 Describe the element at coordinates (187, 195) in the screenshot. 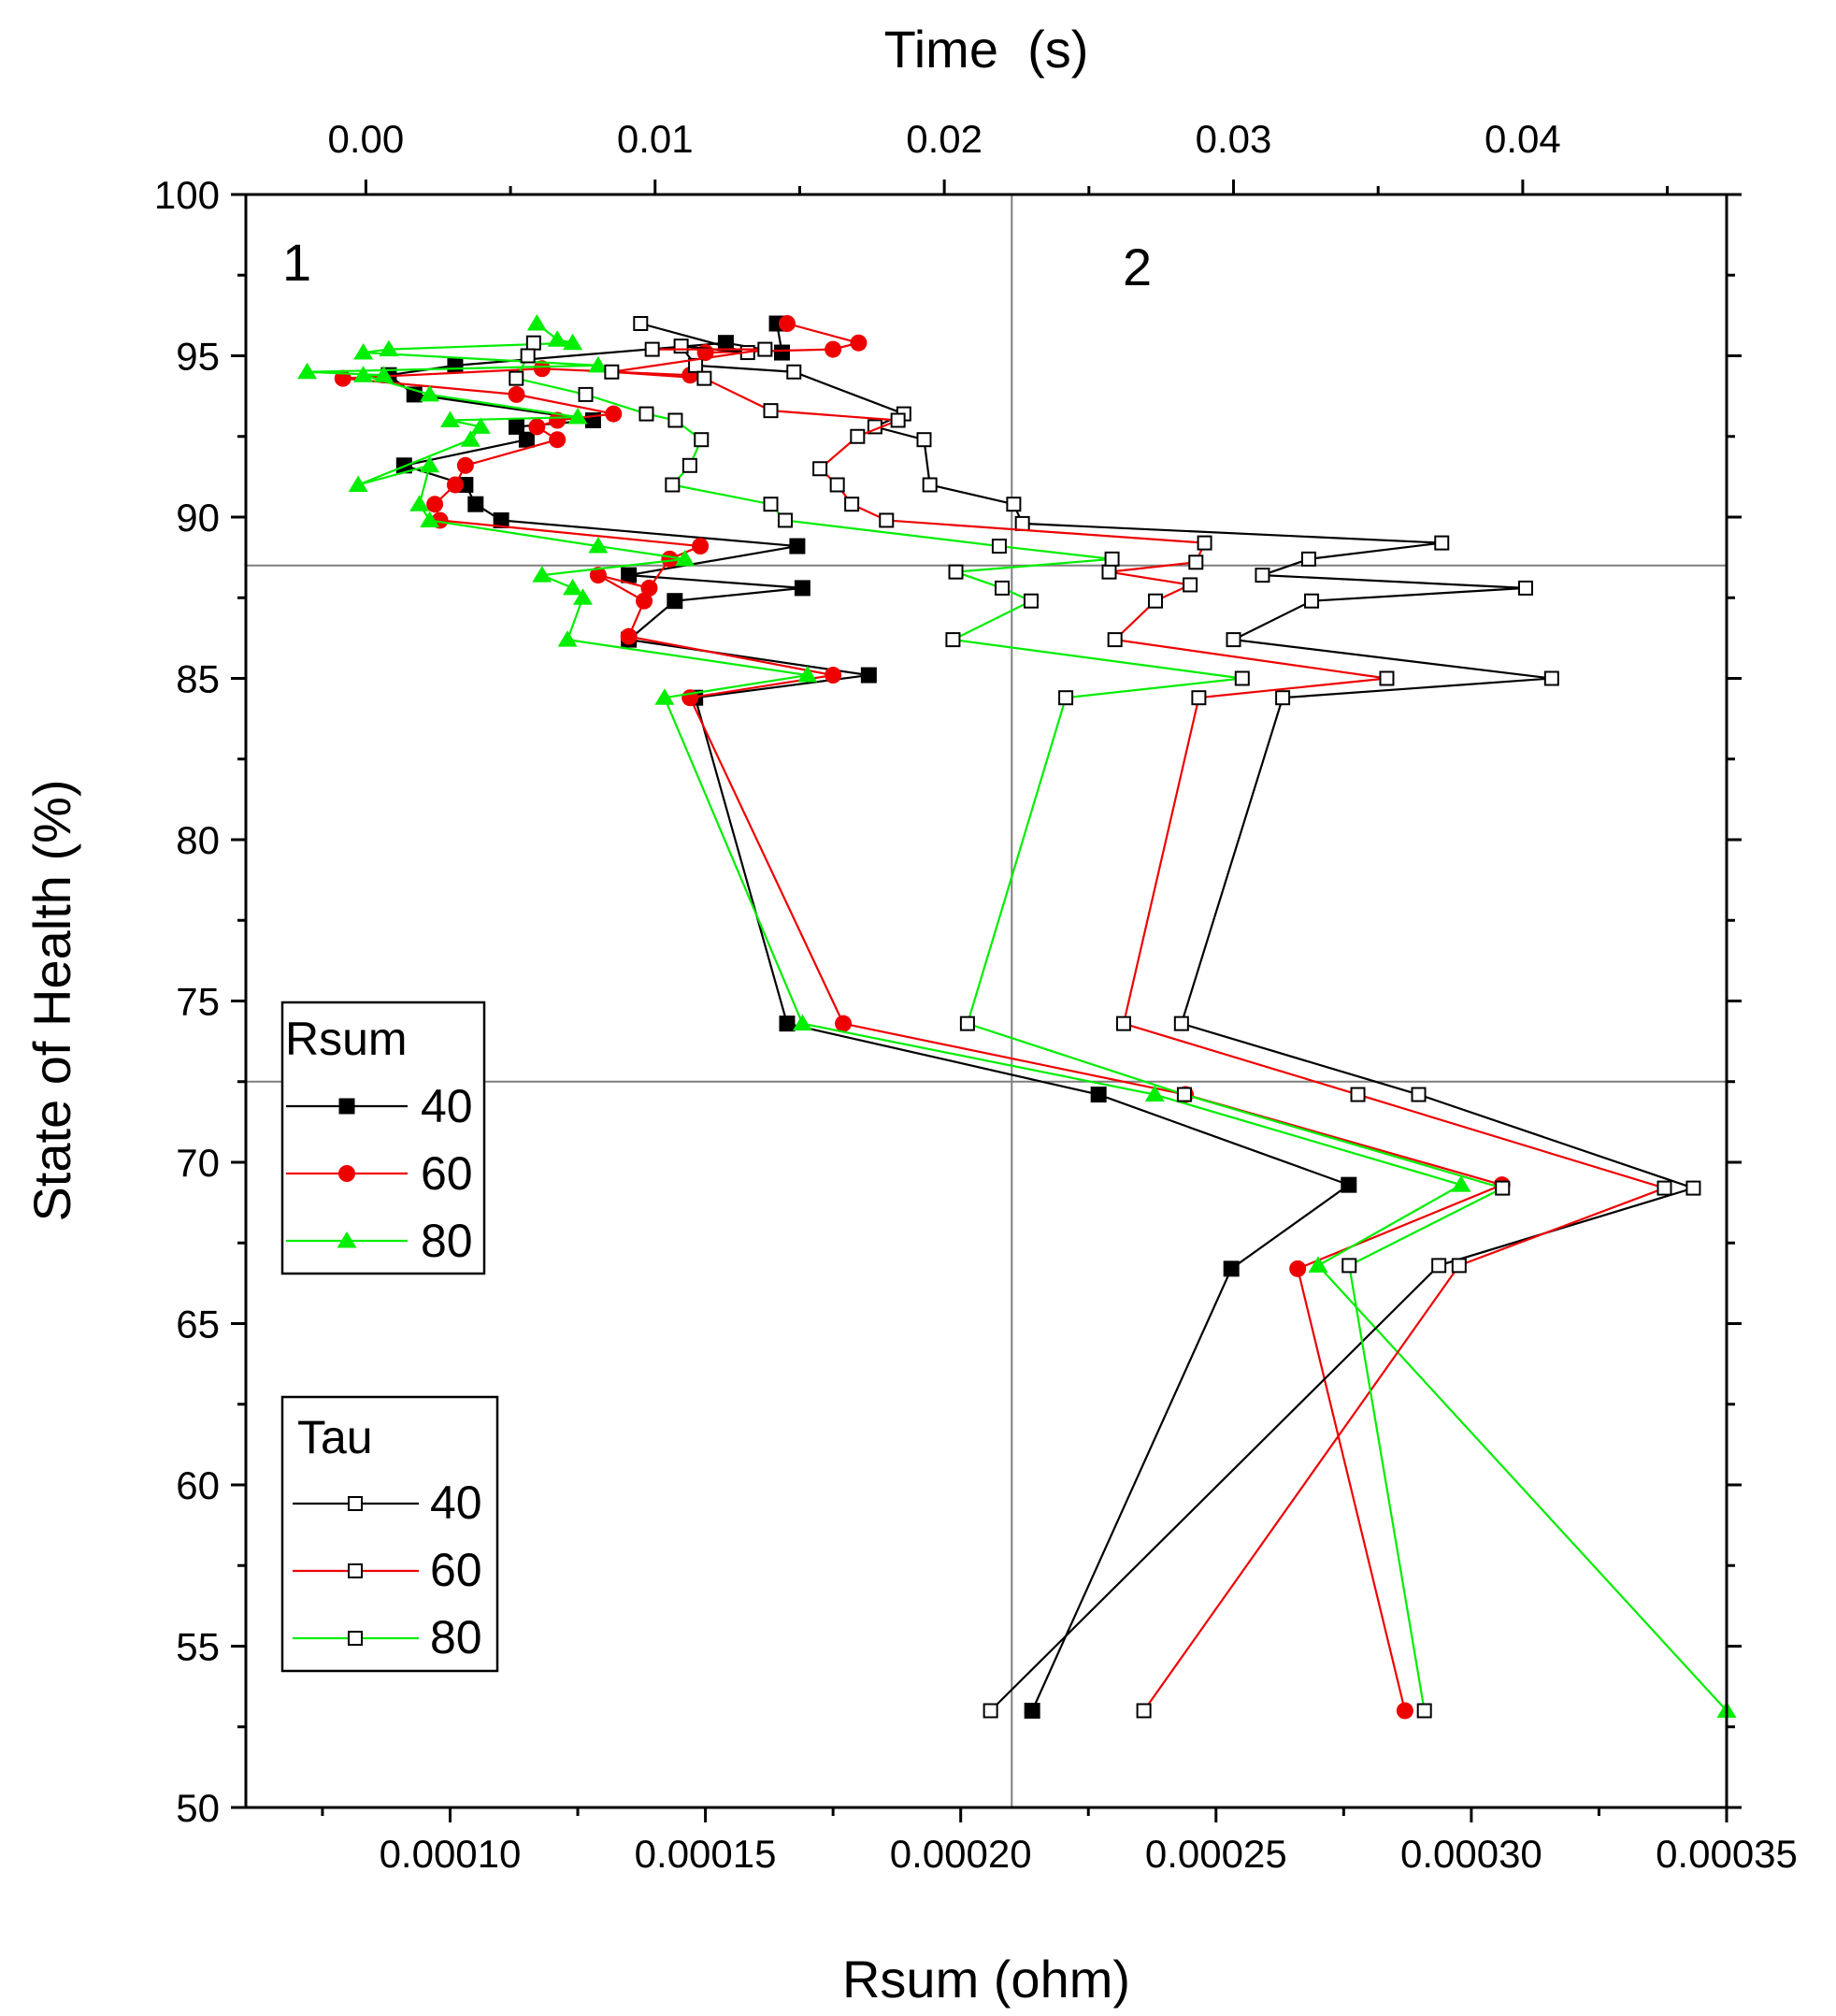

I see `y-axis-tick-label: 100` at that location.